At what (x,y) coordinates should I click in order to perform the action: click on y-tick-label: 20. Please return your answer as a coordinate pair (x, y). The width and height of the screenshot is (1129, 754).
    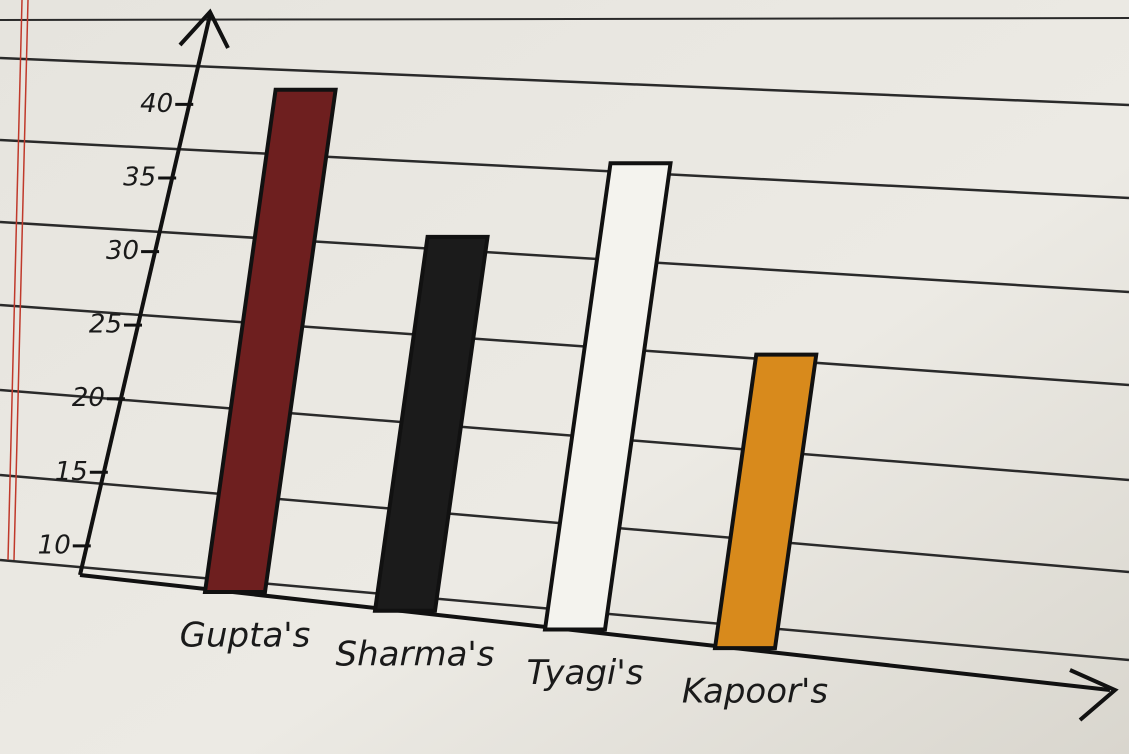
    Looking at the image, I should click on (88, 398).